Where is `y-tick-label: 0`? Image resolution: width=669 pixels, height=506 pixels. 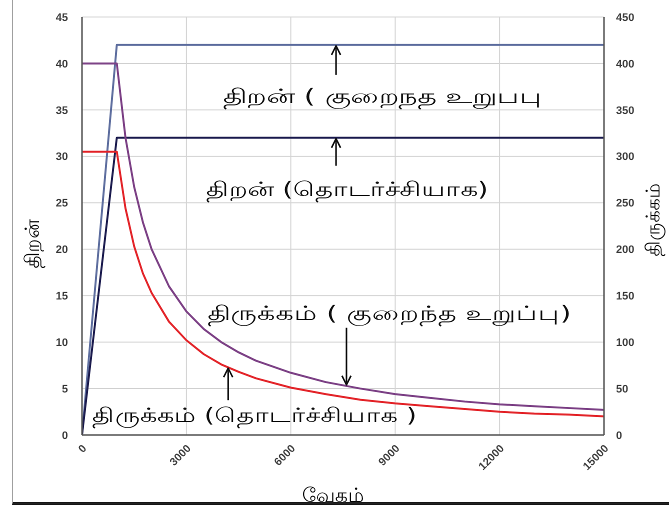 y-tick-label: 0 is located at coordinates (65, 436).